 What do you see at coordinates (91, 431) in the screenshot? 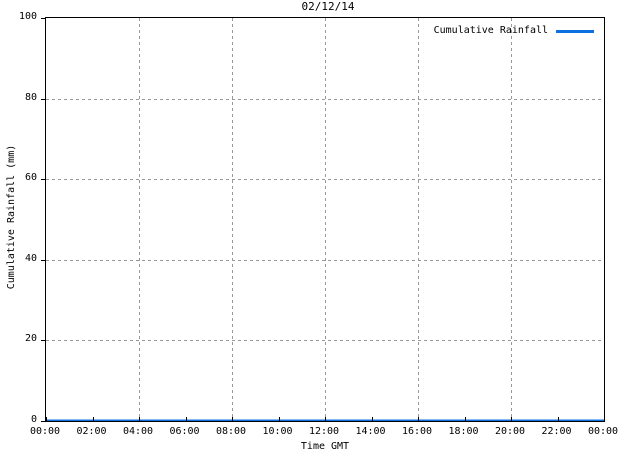
I see `x-tick-label: 02:00` at bounding box center [91, 431].